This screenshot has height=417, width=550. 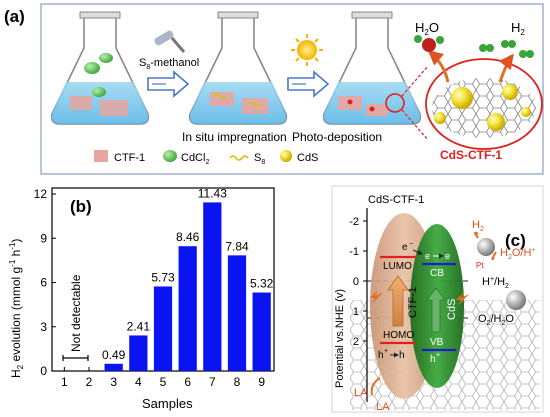 I want to click on panel-a-label: (a), so click(x=14, y=16).